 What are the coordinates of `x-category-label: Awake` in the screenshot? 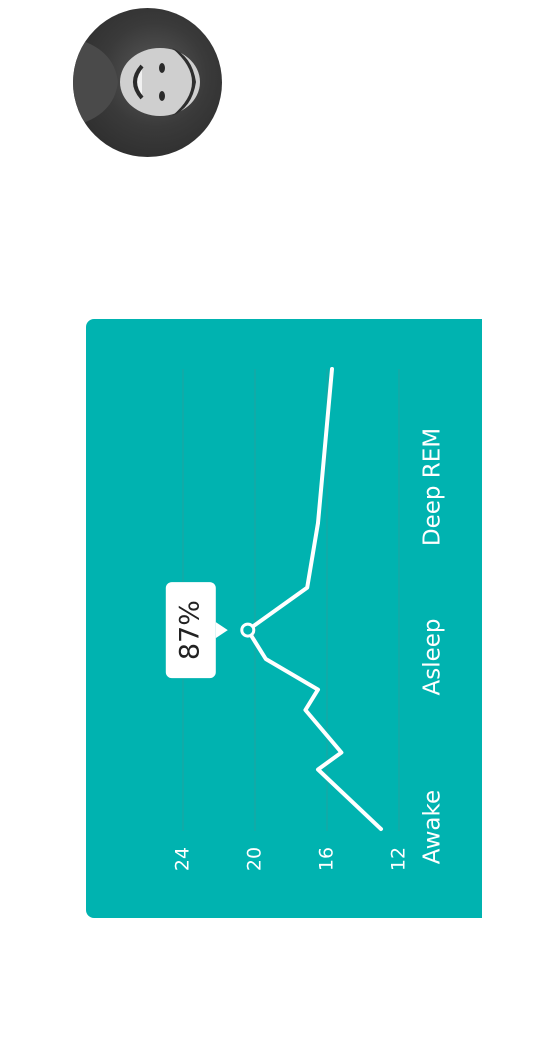 It's located at (433, 827).